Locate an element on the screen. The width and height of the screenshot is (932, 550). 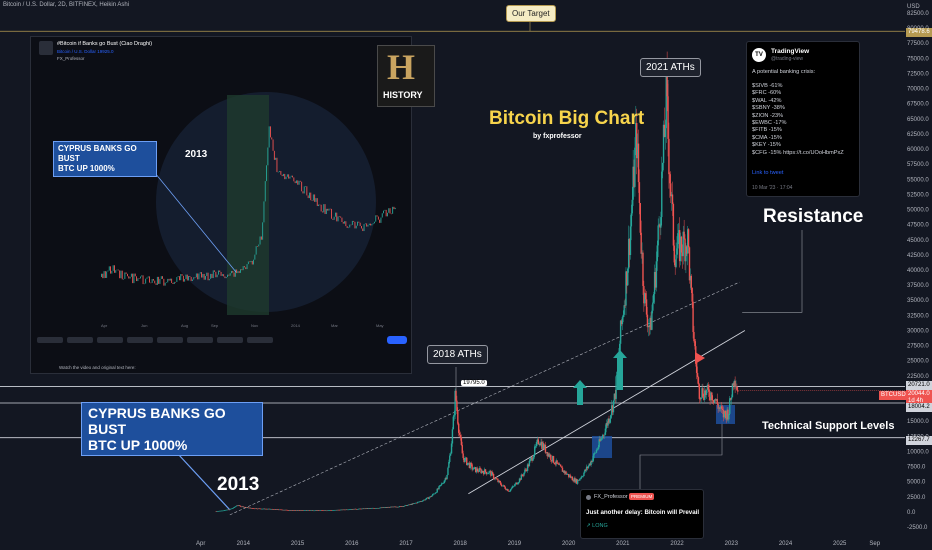
y-tick-label: 50000.0 is located at coordinates (918, 211).